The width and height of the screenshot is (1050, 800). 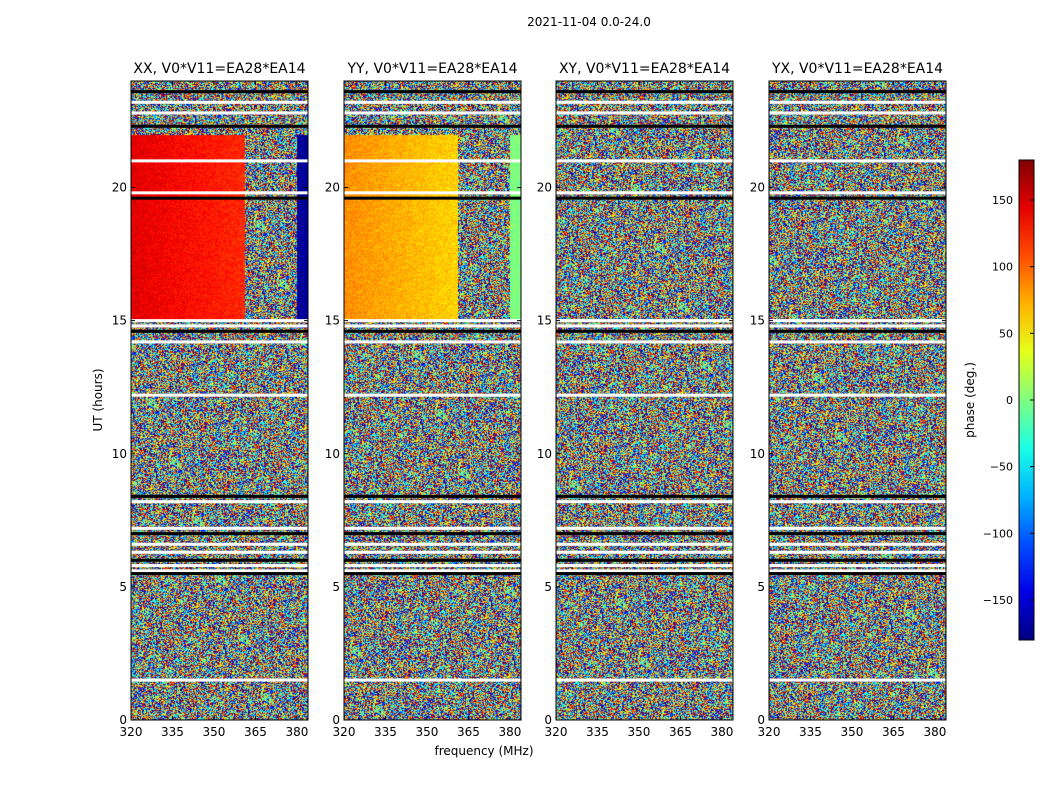 What do you see at coordinates (644, 69) in the screenshot?
I see `panel-title: XY, V0*V11=EA28*EA14` at bounding box center [644, 69].